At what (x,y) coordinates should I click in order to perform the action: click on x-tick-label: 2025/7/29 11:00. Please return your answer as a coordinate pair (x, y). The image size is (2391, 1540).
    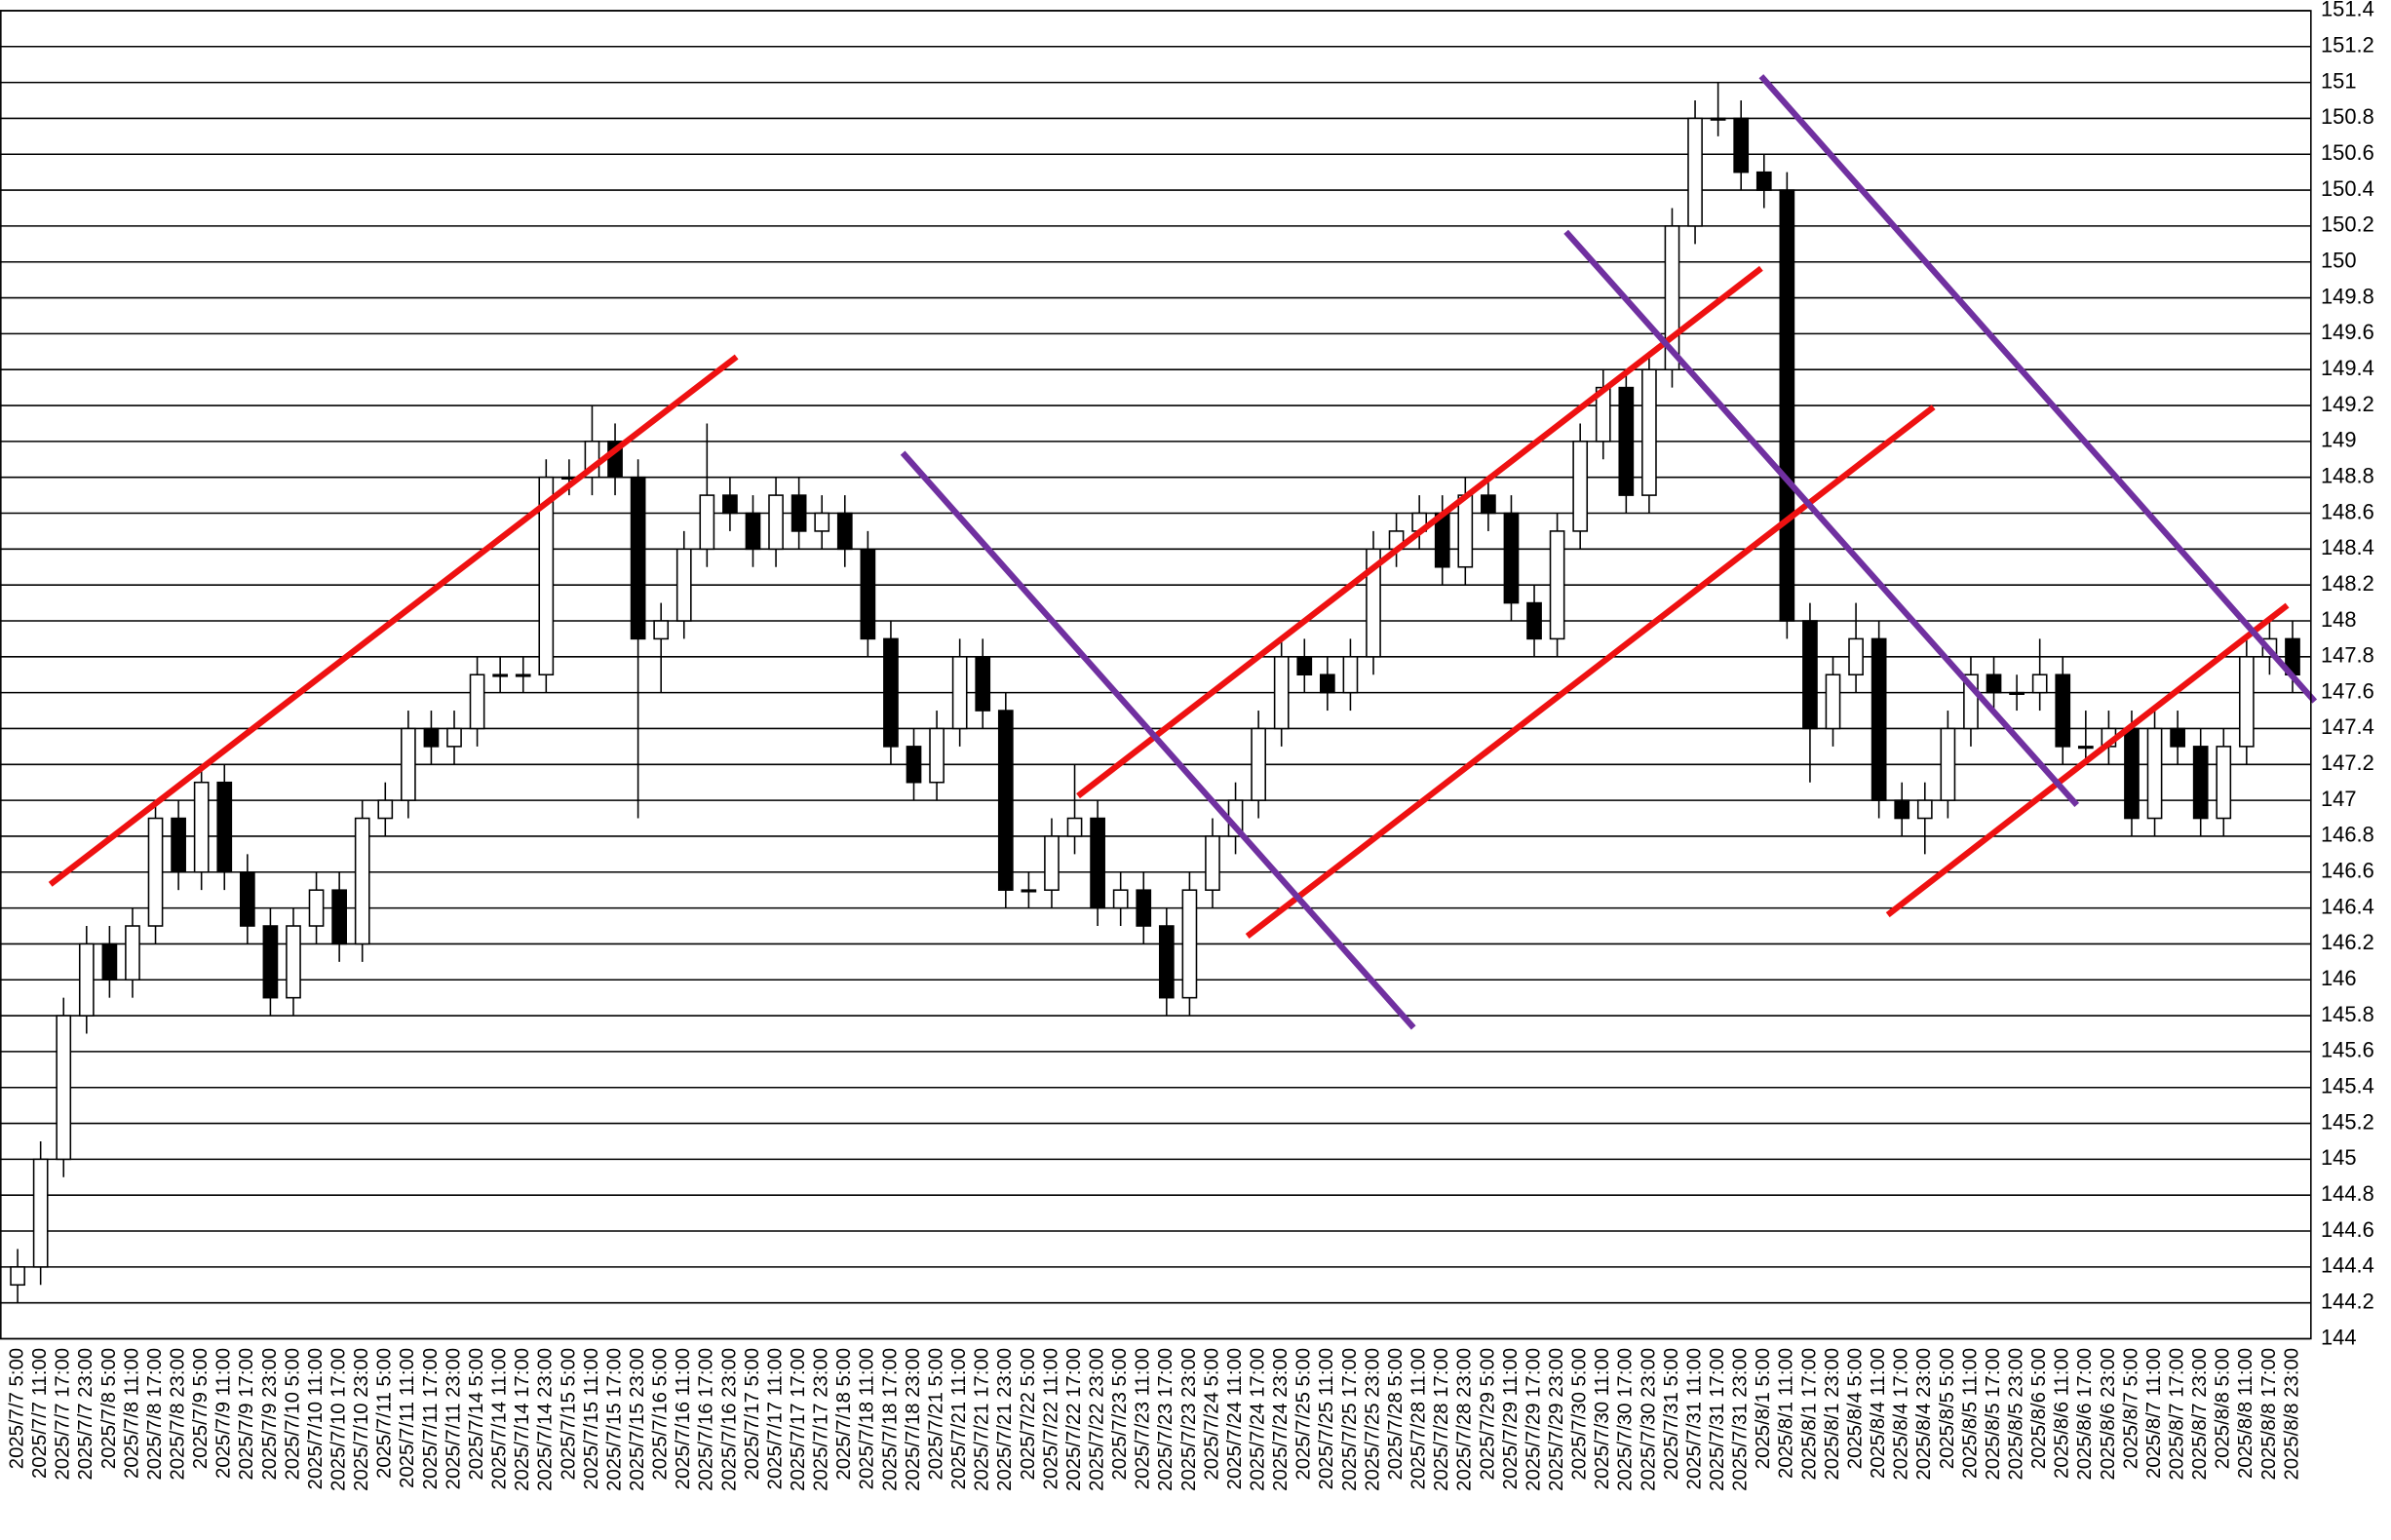
    Looking at the image, I should click on (1511, 1418).